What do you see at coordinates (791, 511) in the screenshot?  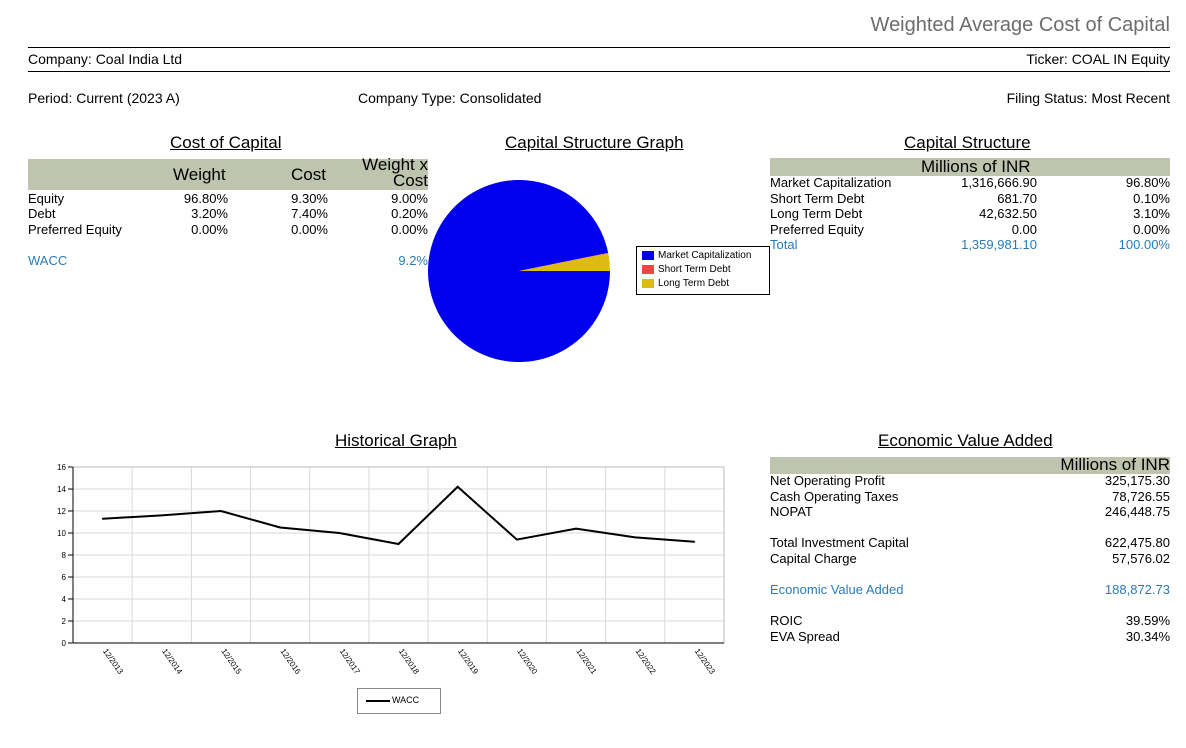 I see `row-label: NOPAT` at bounding box center [791, 511].